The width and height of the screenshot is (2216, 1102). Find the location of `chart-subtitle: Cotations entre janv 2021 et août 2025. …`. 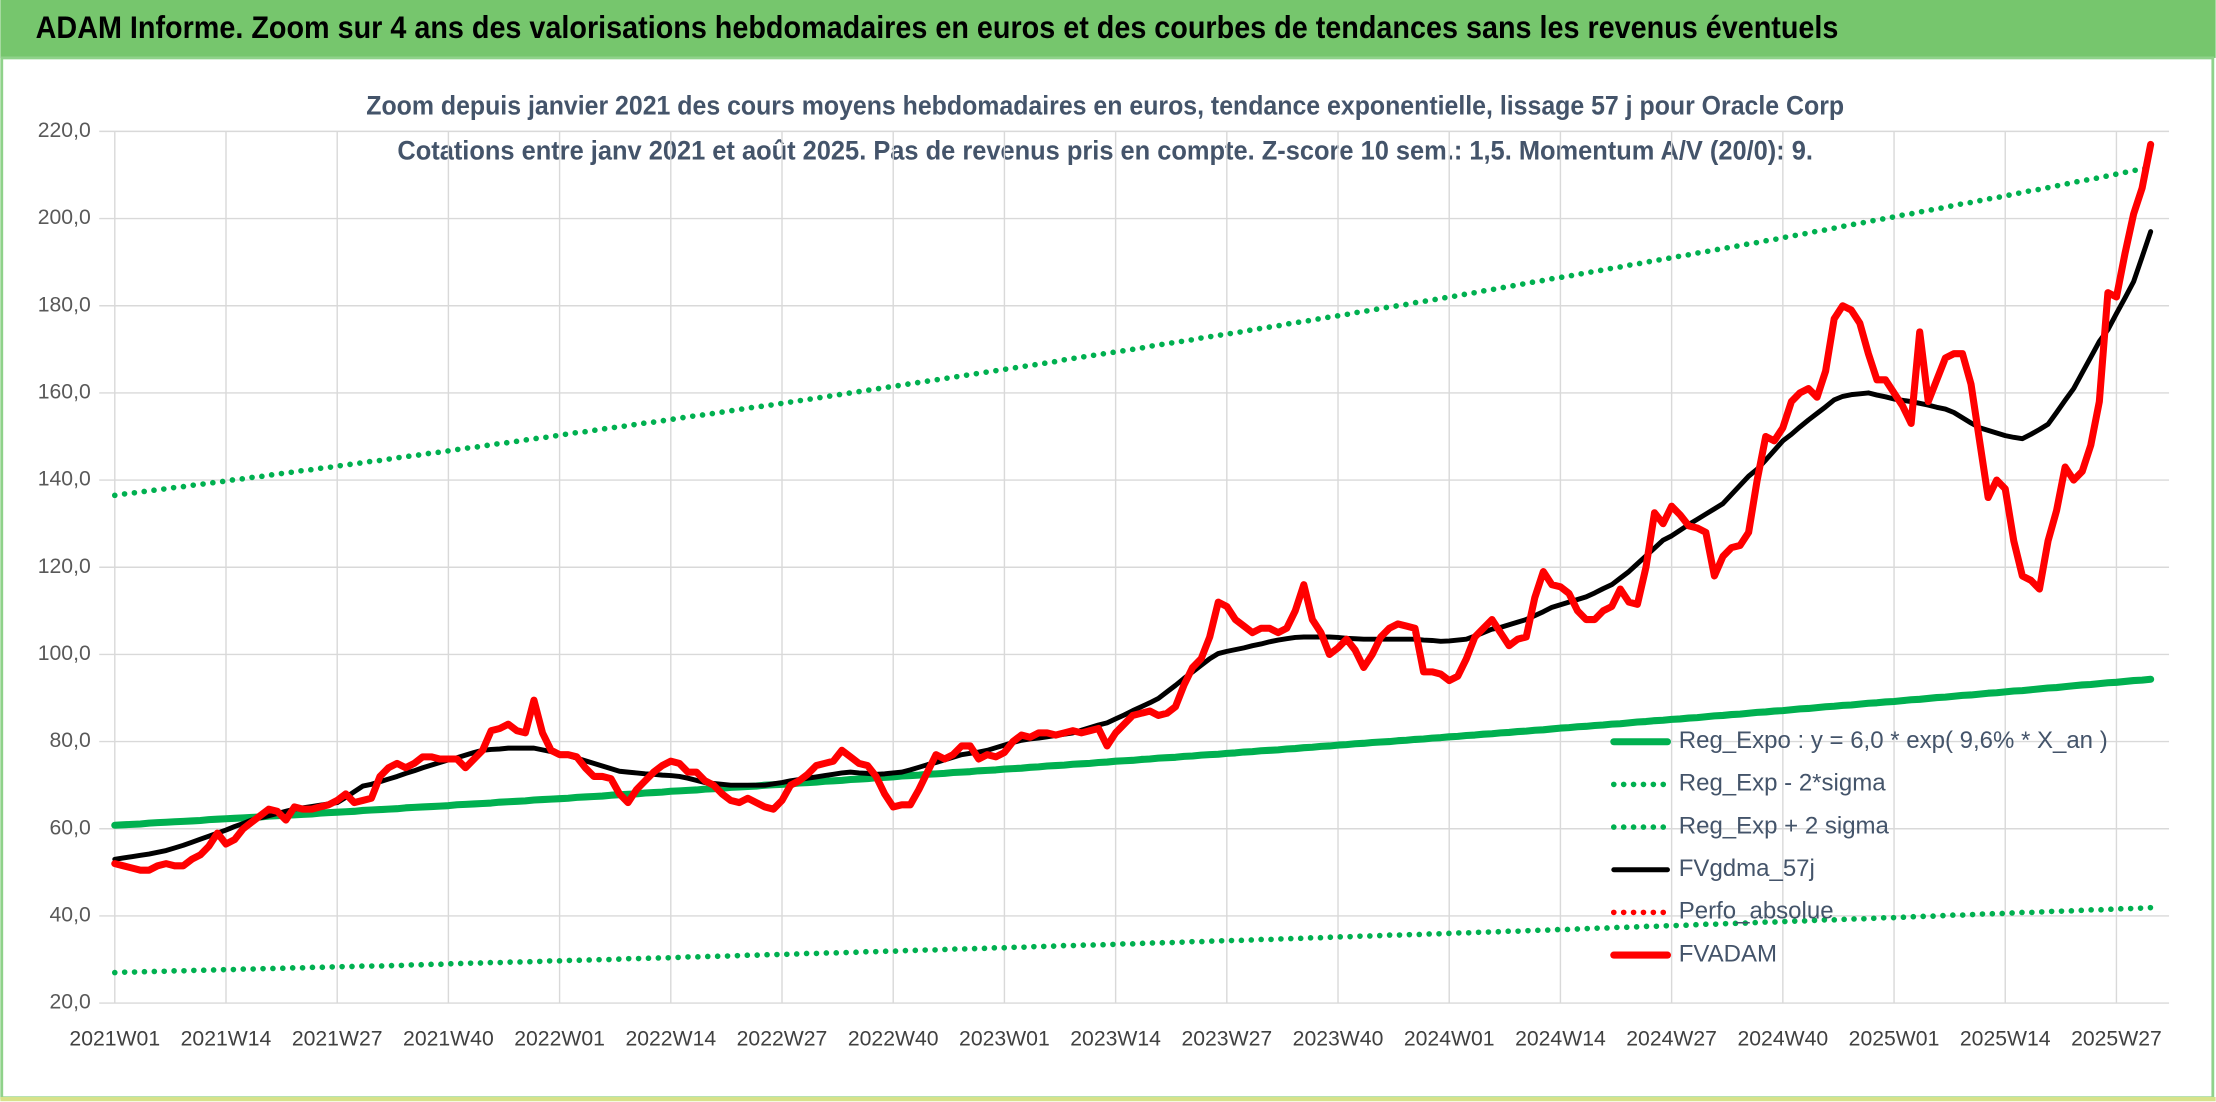

chart-subtitle: Cotations entre janv 2021 et août 2025. … is located at coordinates (1105, 151).